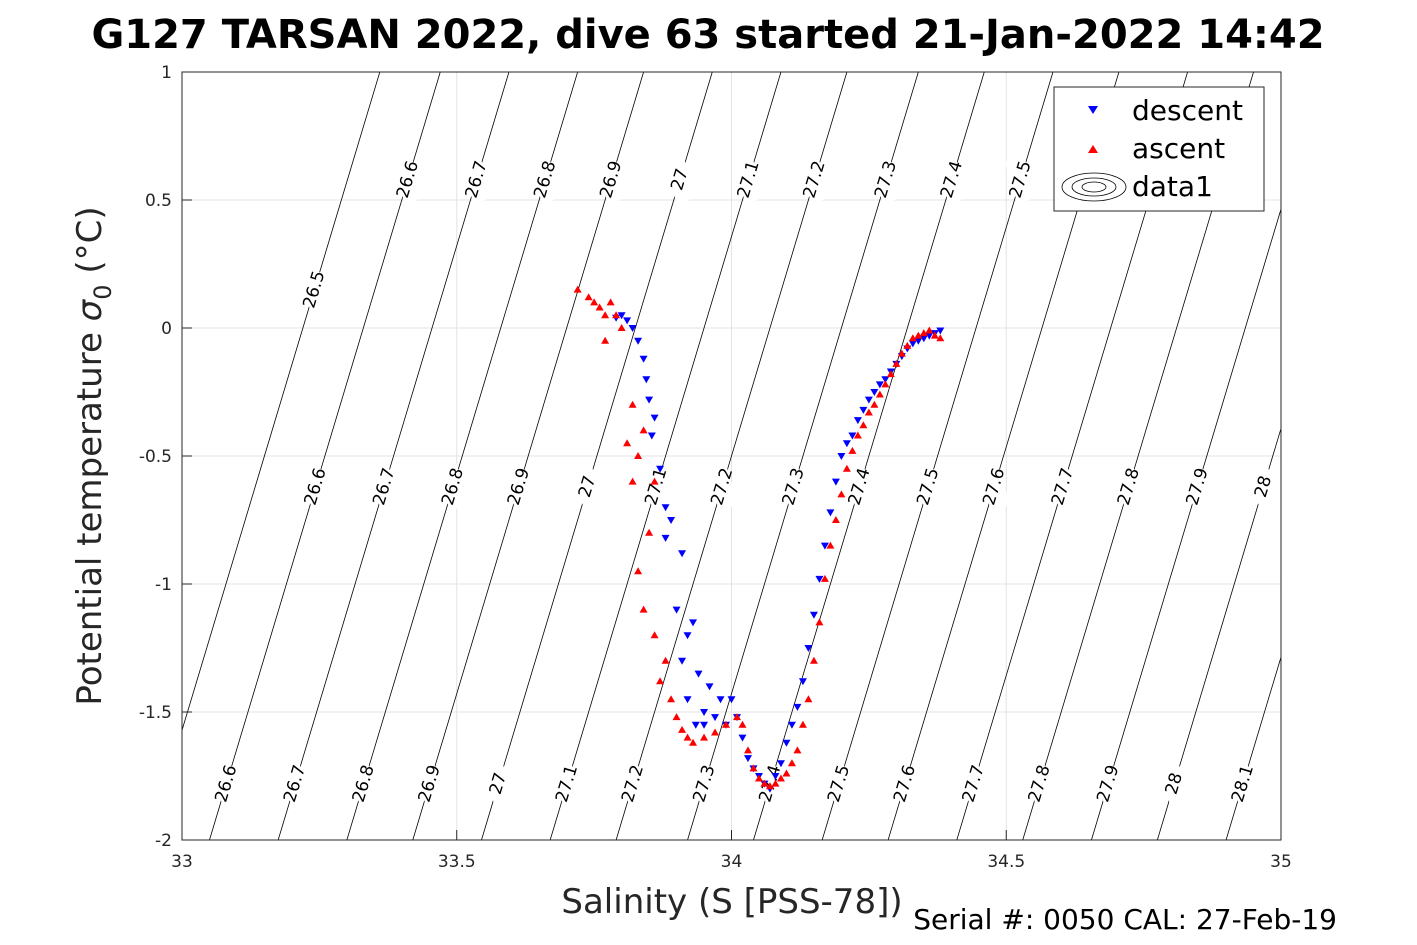 The height and width of the screenshot is (945, 1417). What do you see at coordinates (1006, 862) in the screenshot?
I see `x-tick-label: 34.5` at bounding box center [1006, 862].